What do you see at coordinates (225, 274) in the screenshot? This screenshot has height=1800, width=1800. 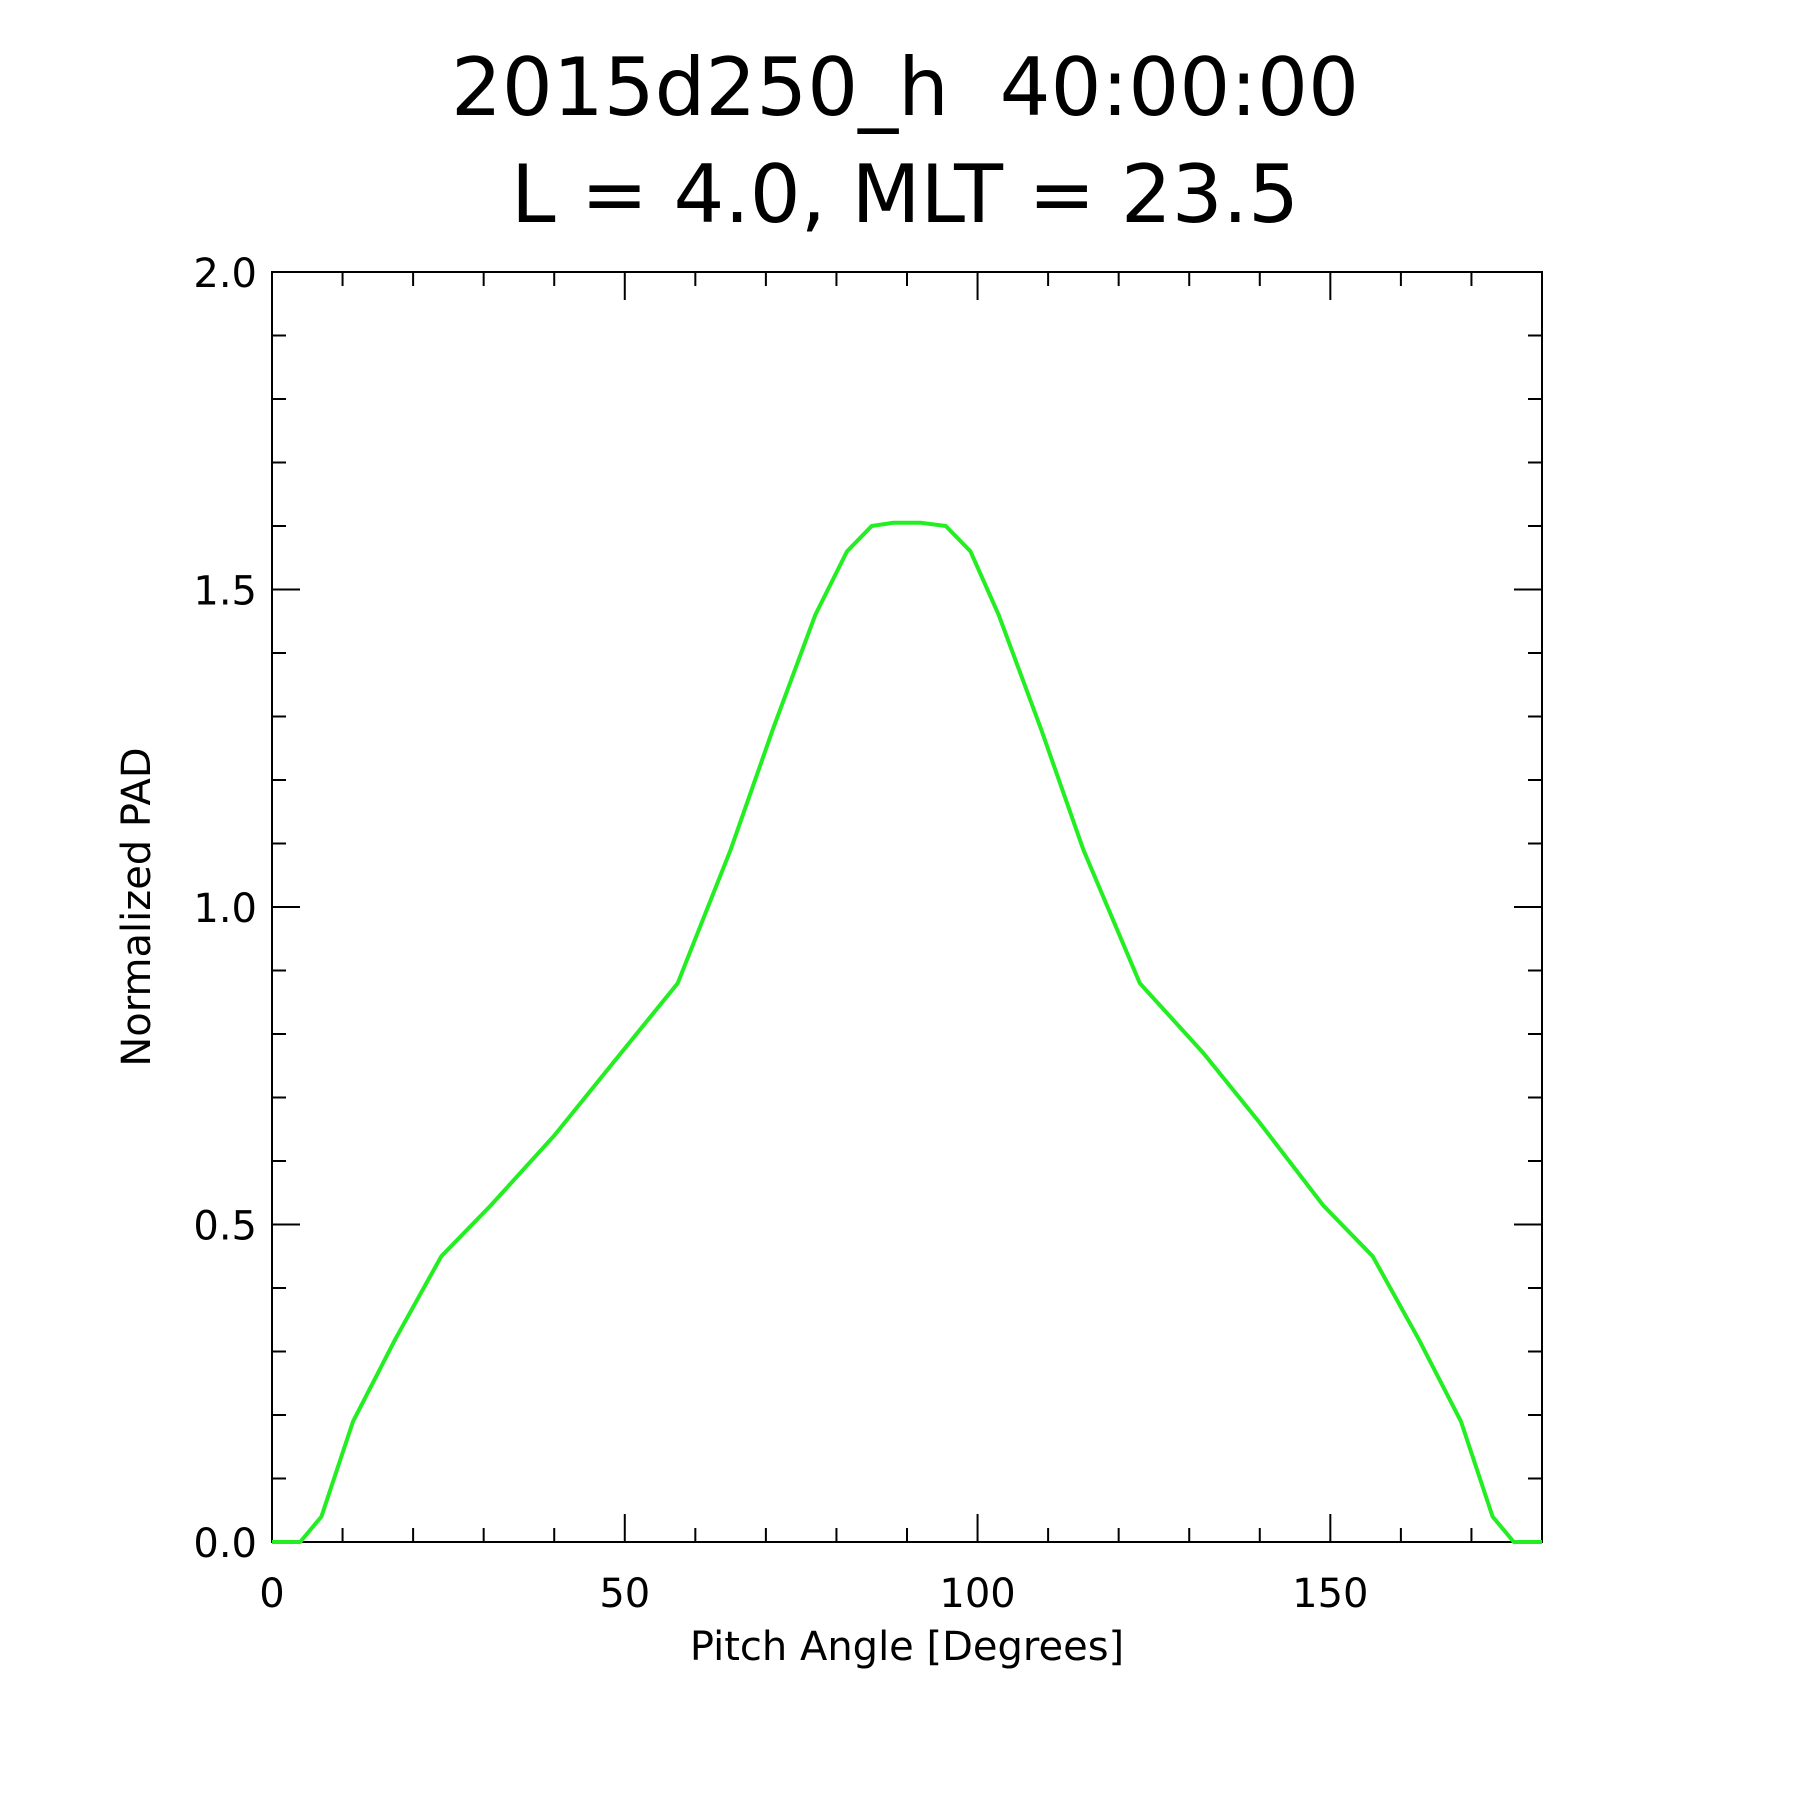 I see `y-tick-label: 2.0` at bounding box center [225, 274].